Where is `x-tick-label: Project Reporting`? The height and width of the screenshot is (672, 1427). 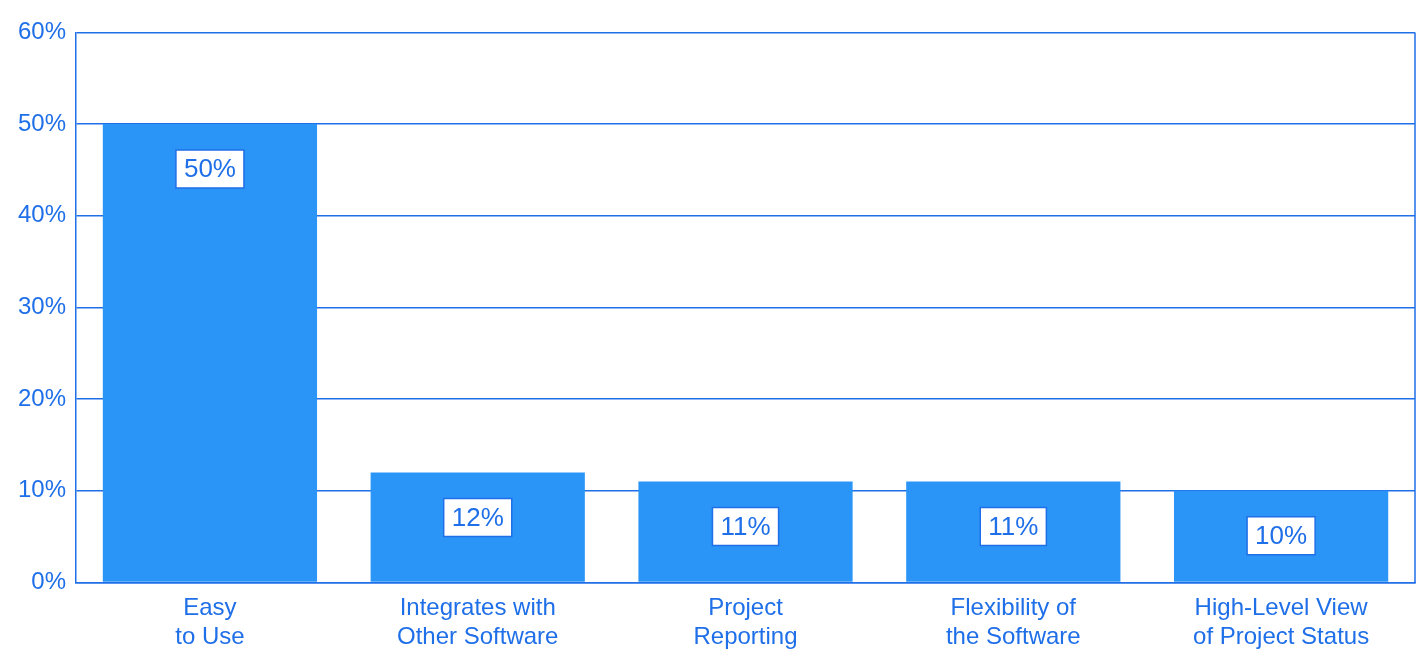 x-tick-label: Project Reporting is located at coordinates (745, 621).